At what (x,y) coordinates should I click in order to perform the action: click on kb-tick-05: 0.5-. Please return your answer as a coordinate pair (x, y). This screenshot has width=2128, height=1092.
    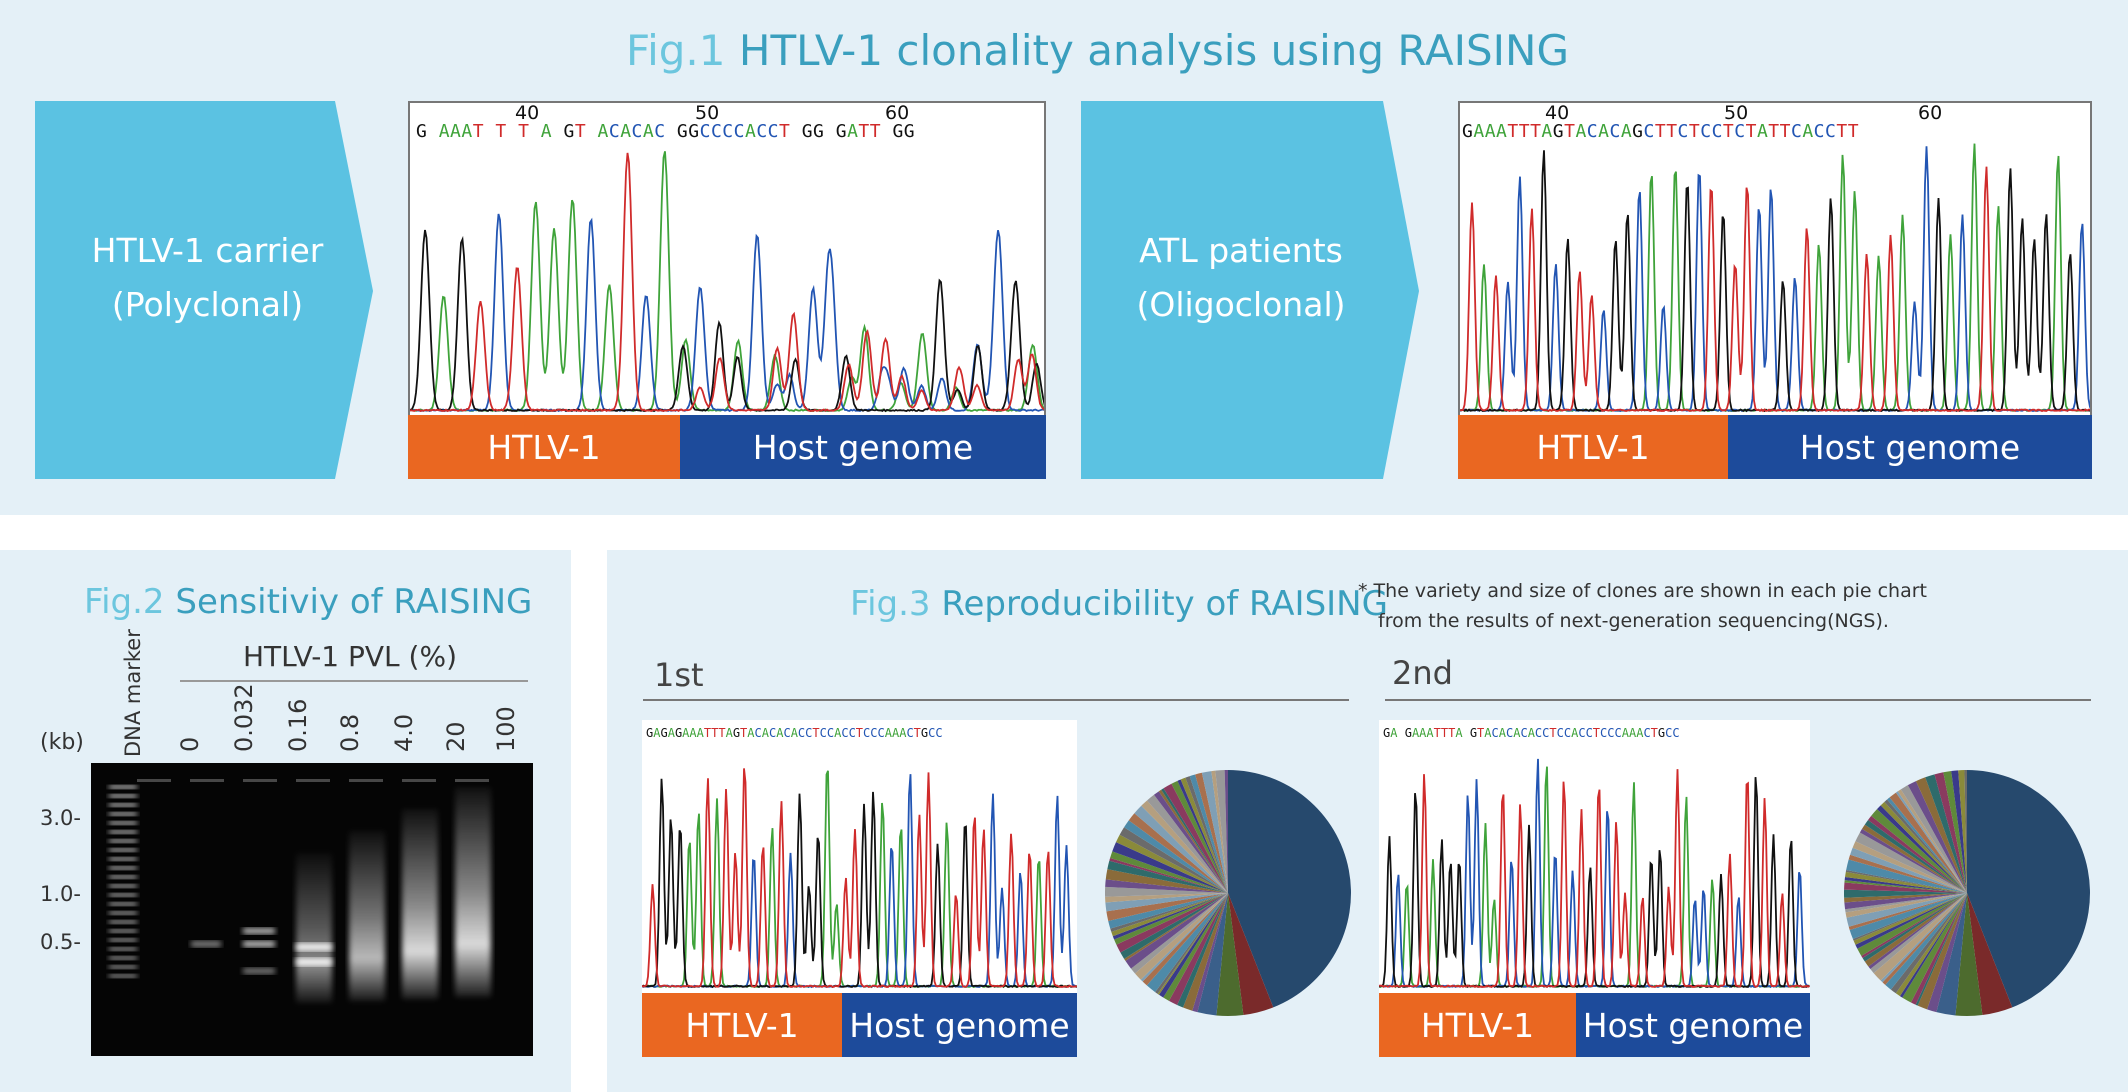
    Looking at the image, I should click on (60, 942).